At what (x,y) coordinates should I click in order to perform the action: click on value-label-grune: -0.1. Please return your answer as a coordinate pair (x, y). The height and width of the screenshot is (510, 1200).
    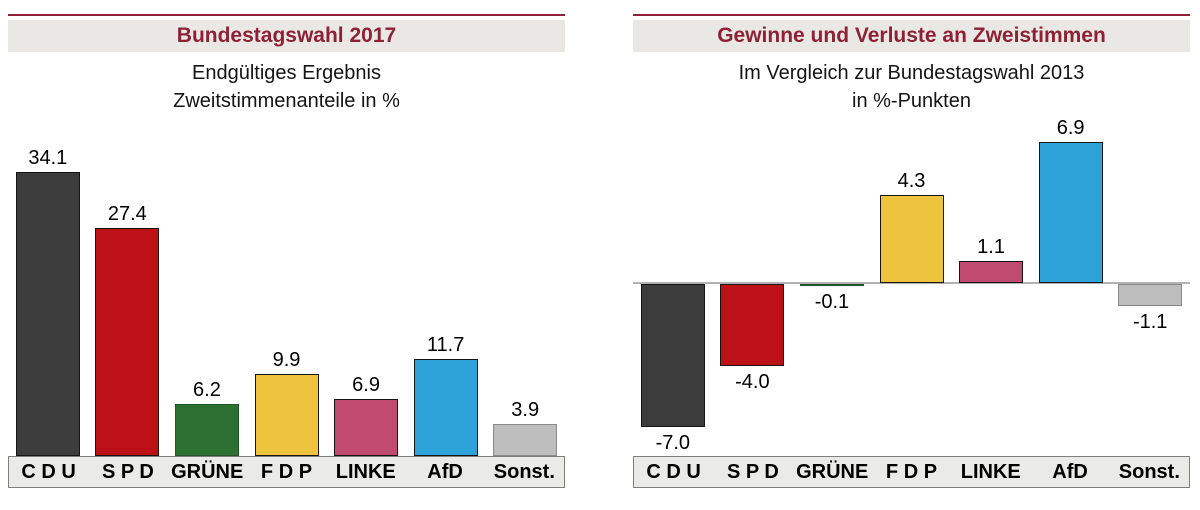
    Looking at the image, I should click on (832, 302).